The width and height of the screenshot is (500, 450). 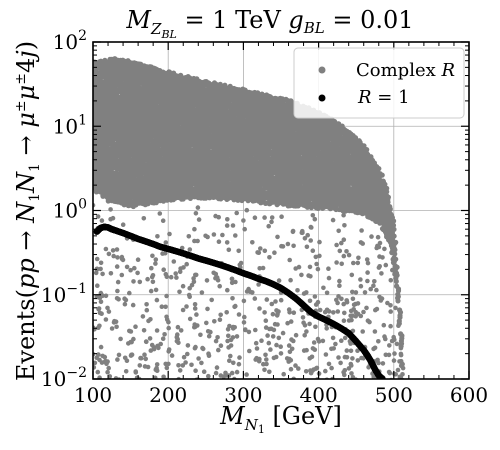 I want to click on chart-title: MZBL = 1 TeV gBL = 0.01, so click(x=269, y=23).